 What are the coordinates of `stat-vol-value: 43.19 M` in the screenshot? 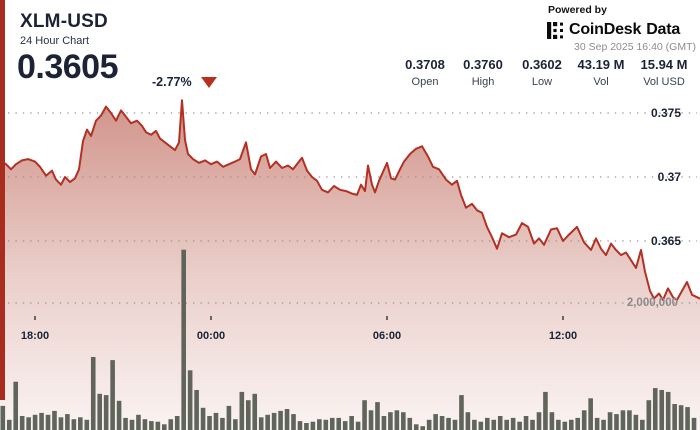 It's located at (601, 64).